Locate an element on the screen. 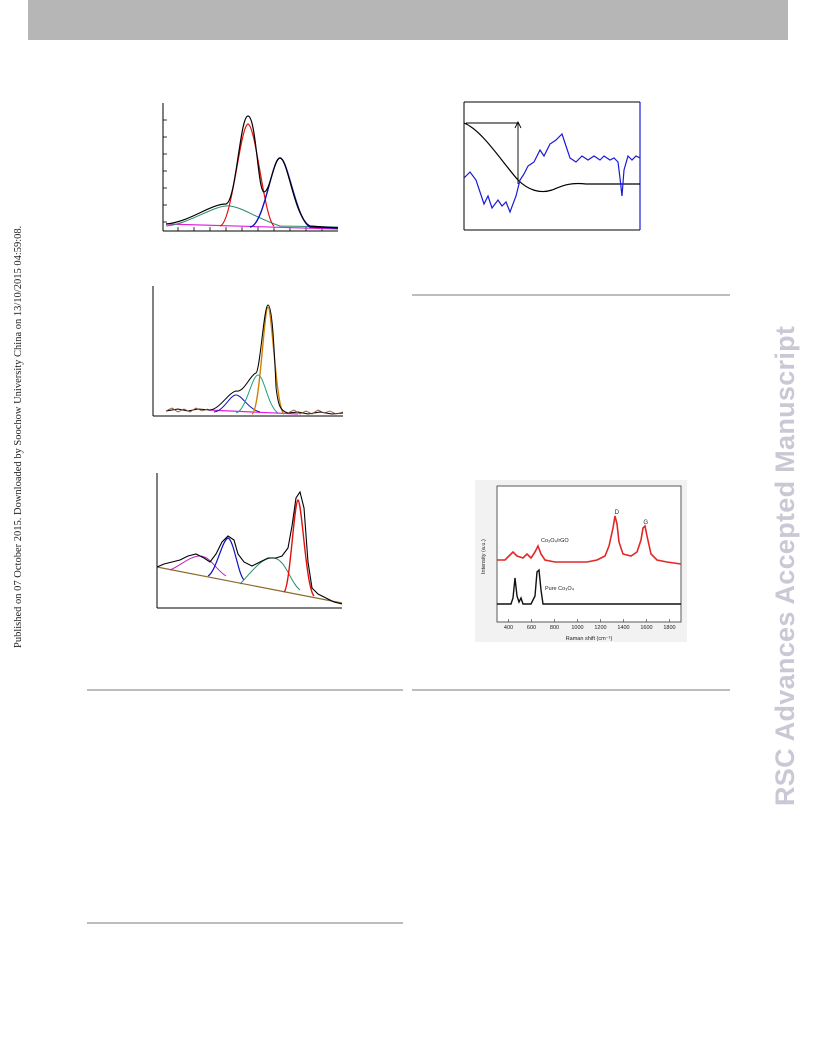 The width and height of the screenshot is (816, 1056). xps-chart-middle is located at coordinates (248, 351).